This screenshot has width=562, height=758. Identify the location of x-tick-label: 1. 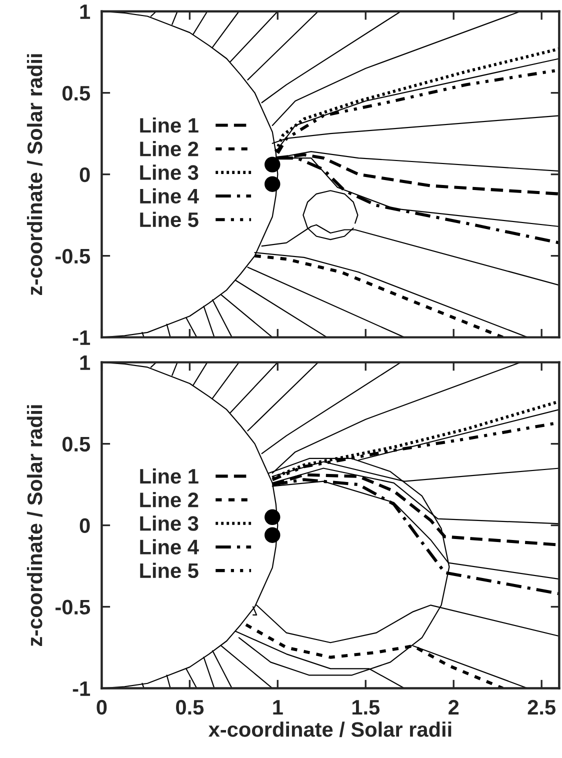
(278, 707).